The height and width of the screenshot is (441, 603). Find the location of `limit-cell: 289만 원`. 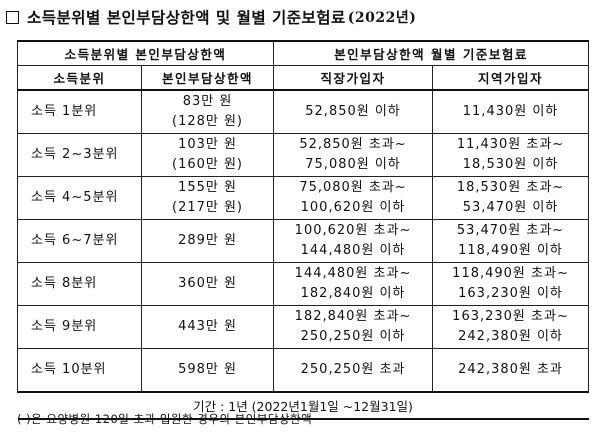

limit-cell: 289만 원 is located at coordinates (207, 241).